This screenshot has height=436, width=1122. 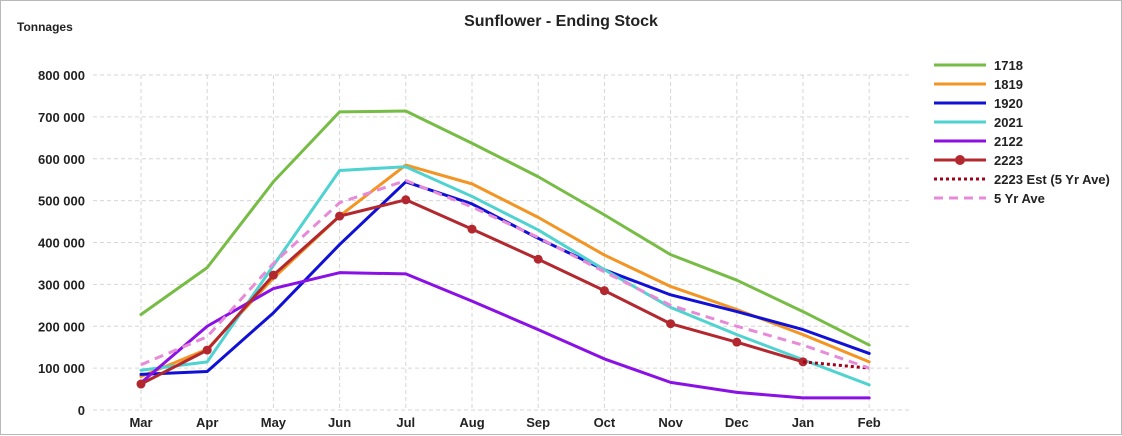 What do you see at coordinates (1019, 198) in the screenshot?
I see `legend-label: 5 Yr Ave` at bounding box center [1019, 198].